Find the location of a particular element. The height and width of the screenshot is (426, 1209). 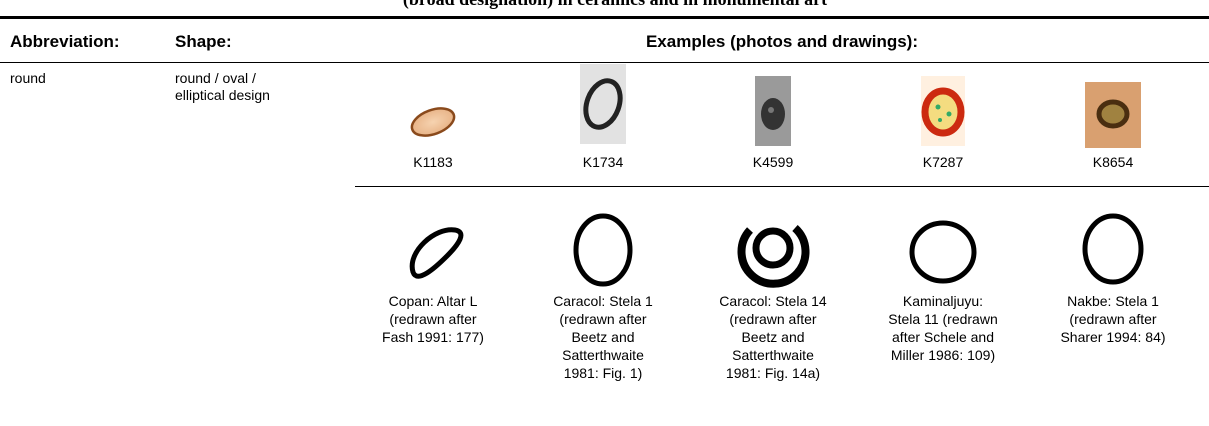

caption-line: Stela 11 (redrawn is located at coordinates (943, 319).